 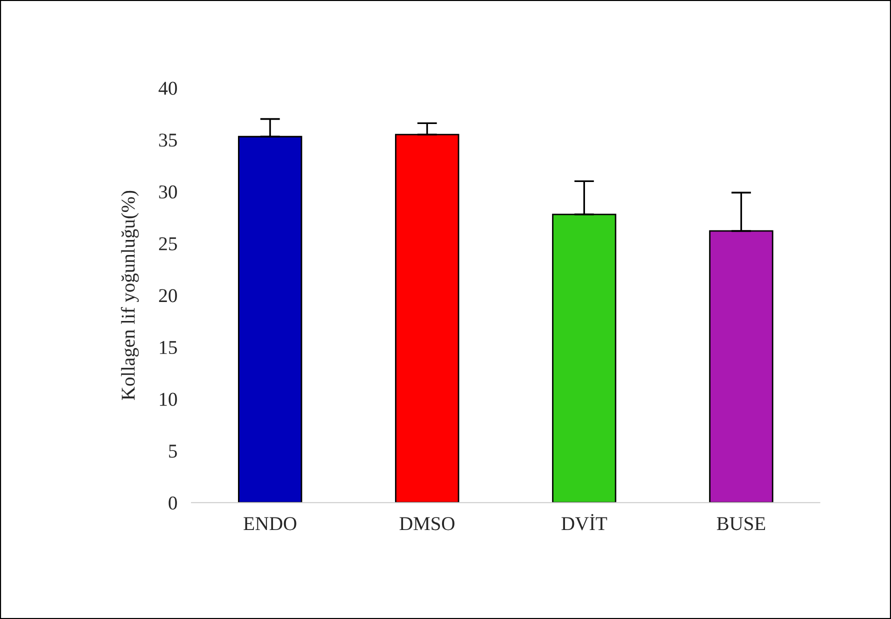 I want to click on y-tick-label: 5, so click(x=173, y=451).